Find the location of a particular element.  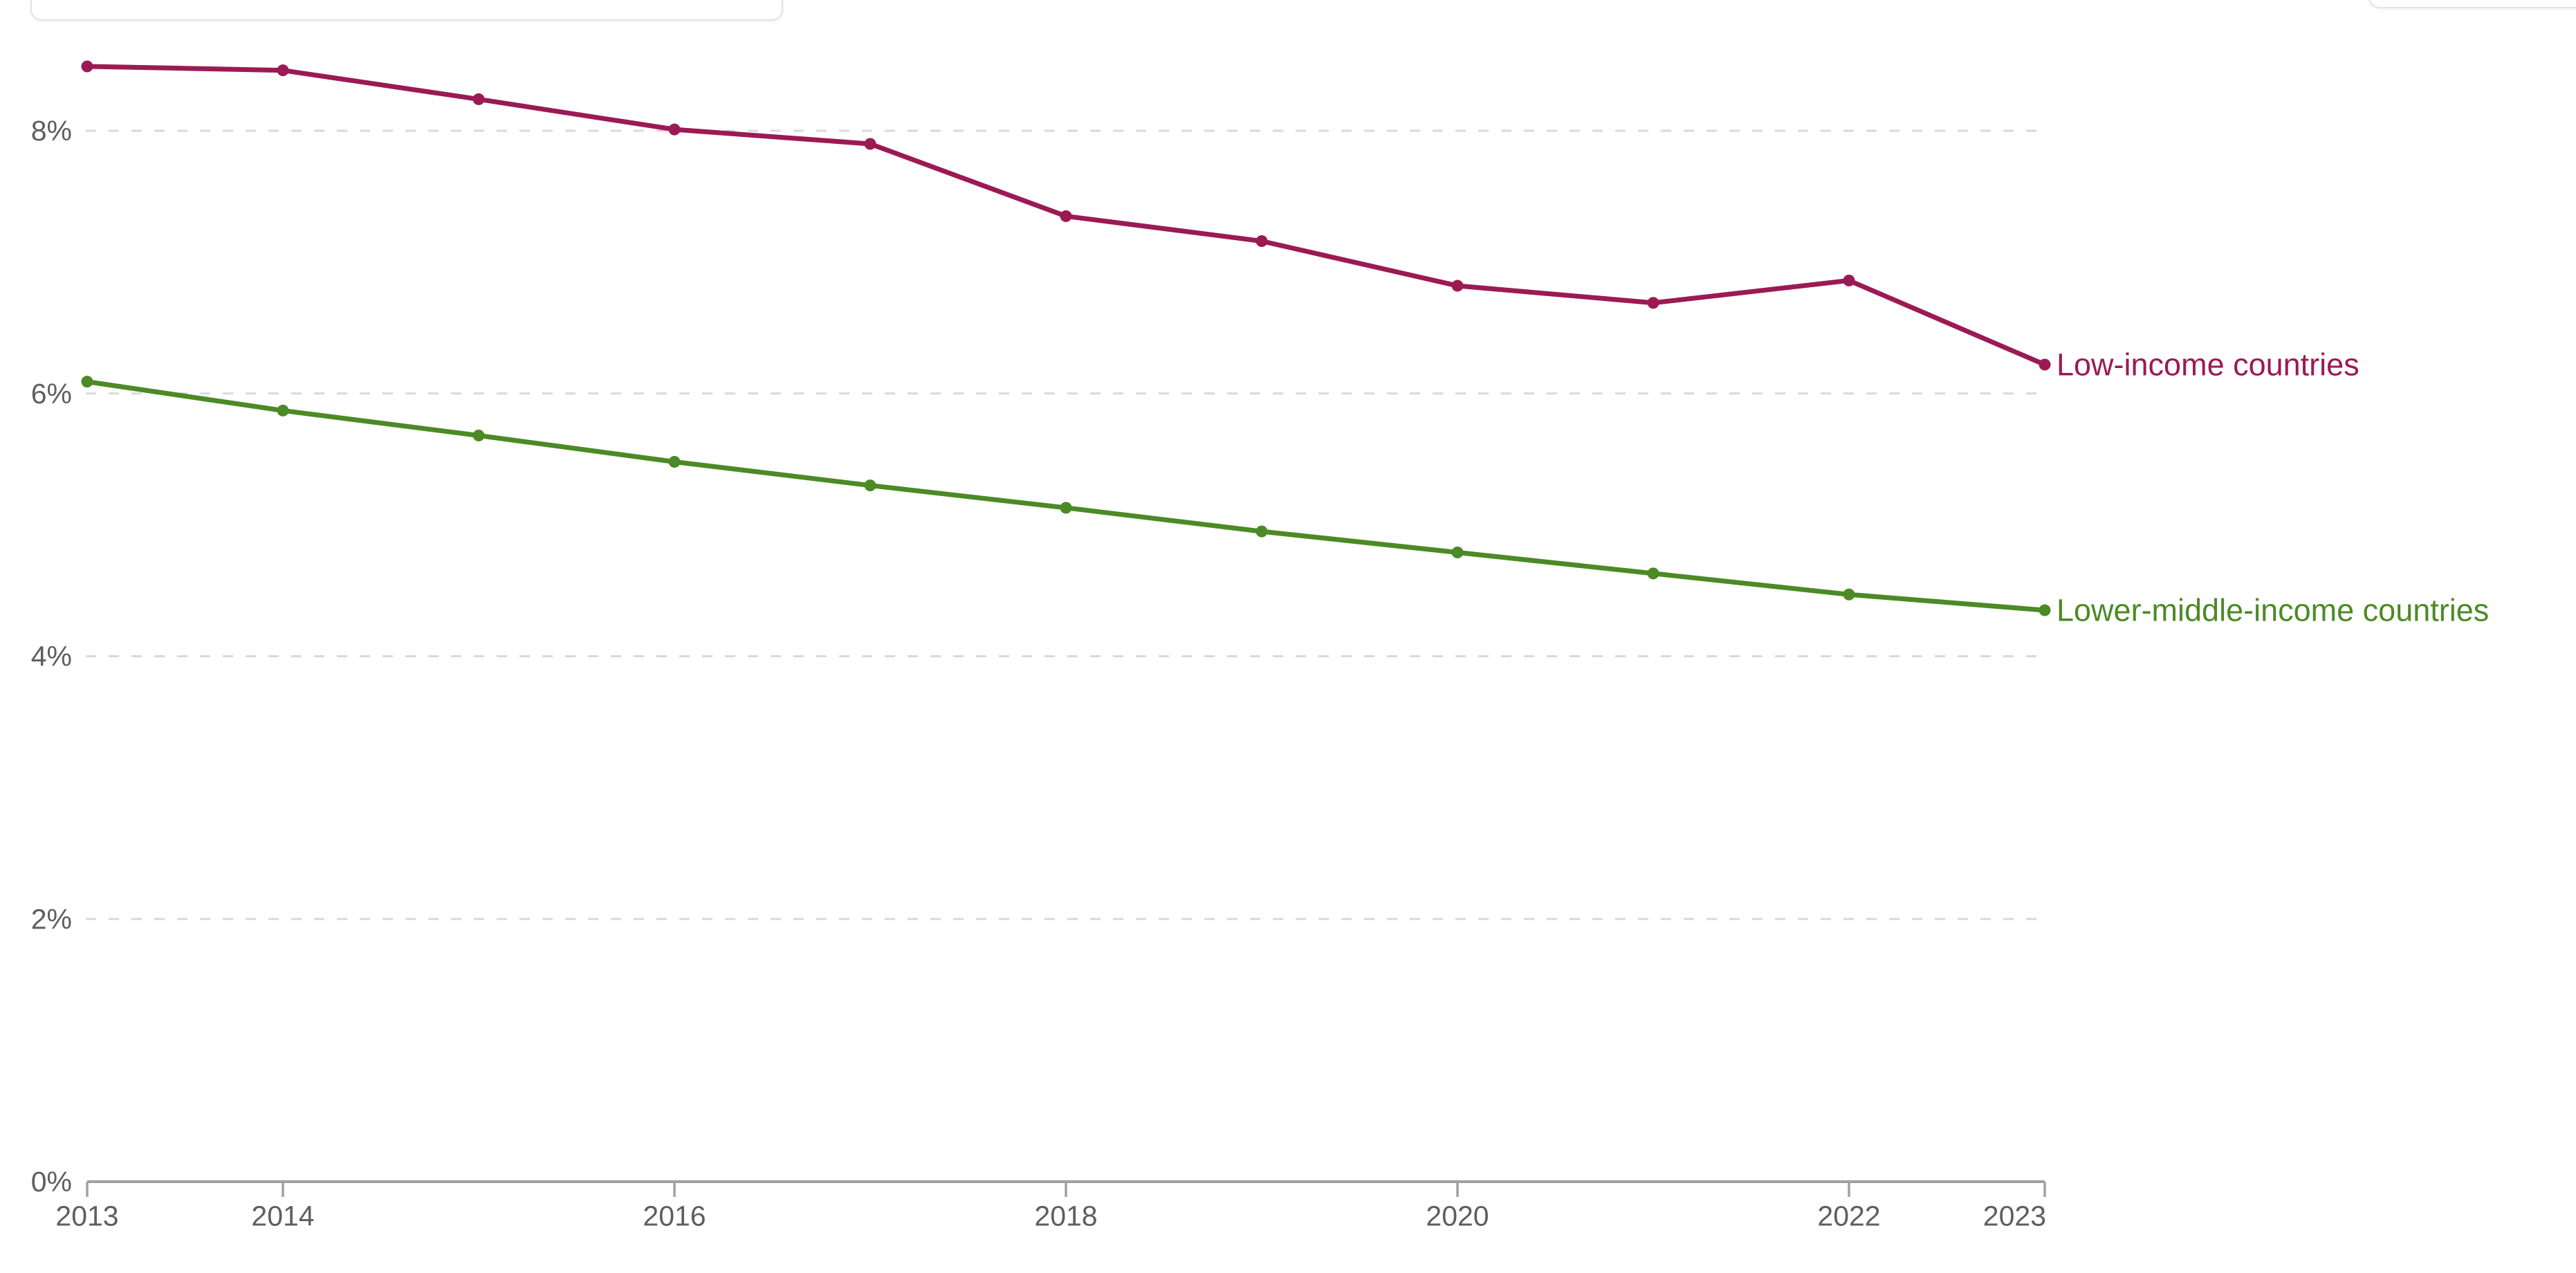

x-axis-tick-label: 2013 is located at coordinates (86, 1216).